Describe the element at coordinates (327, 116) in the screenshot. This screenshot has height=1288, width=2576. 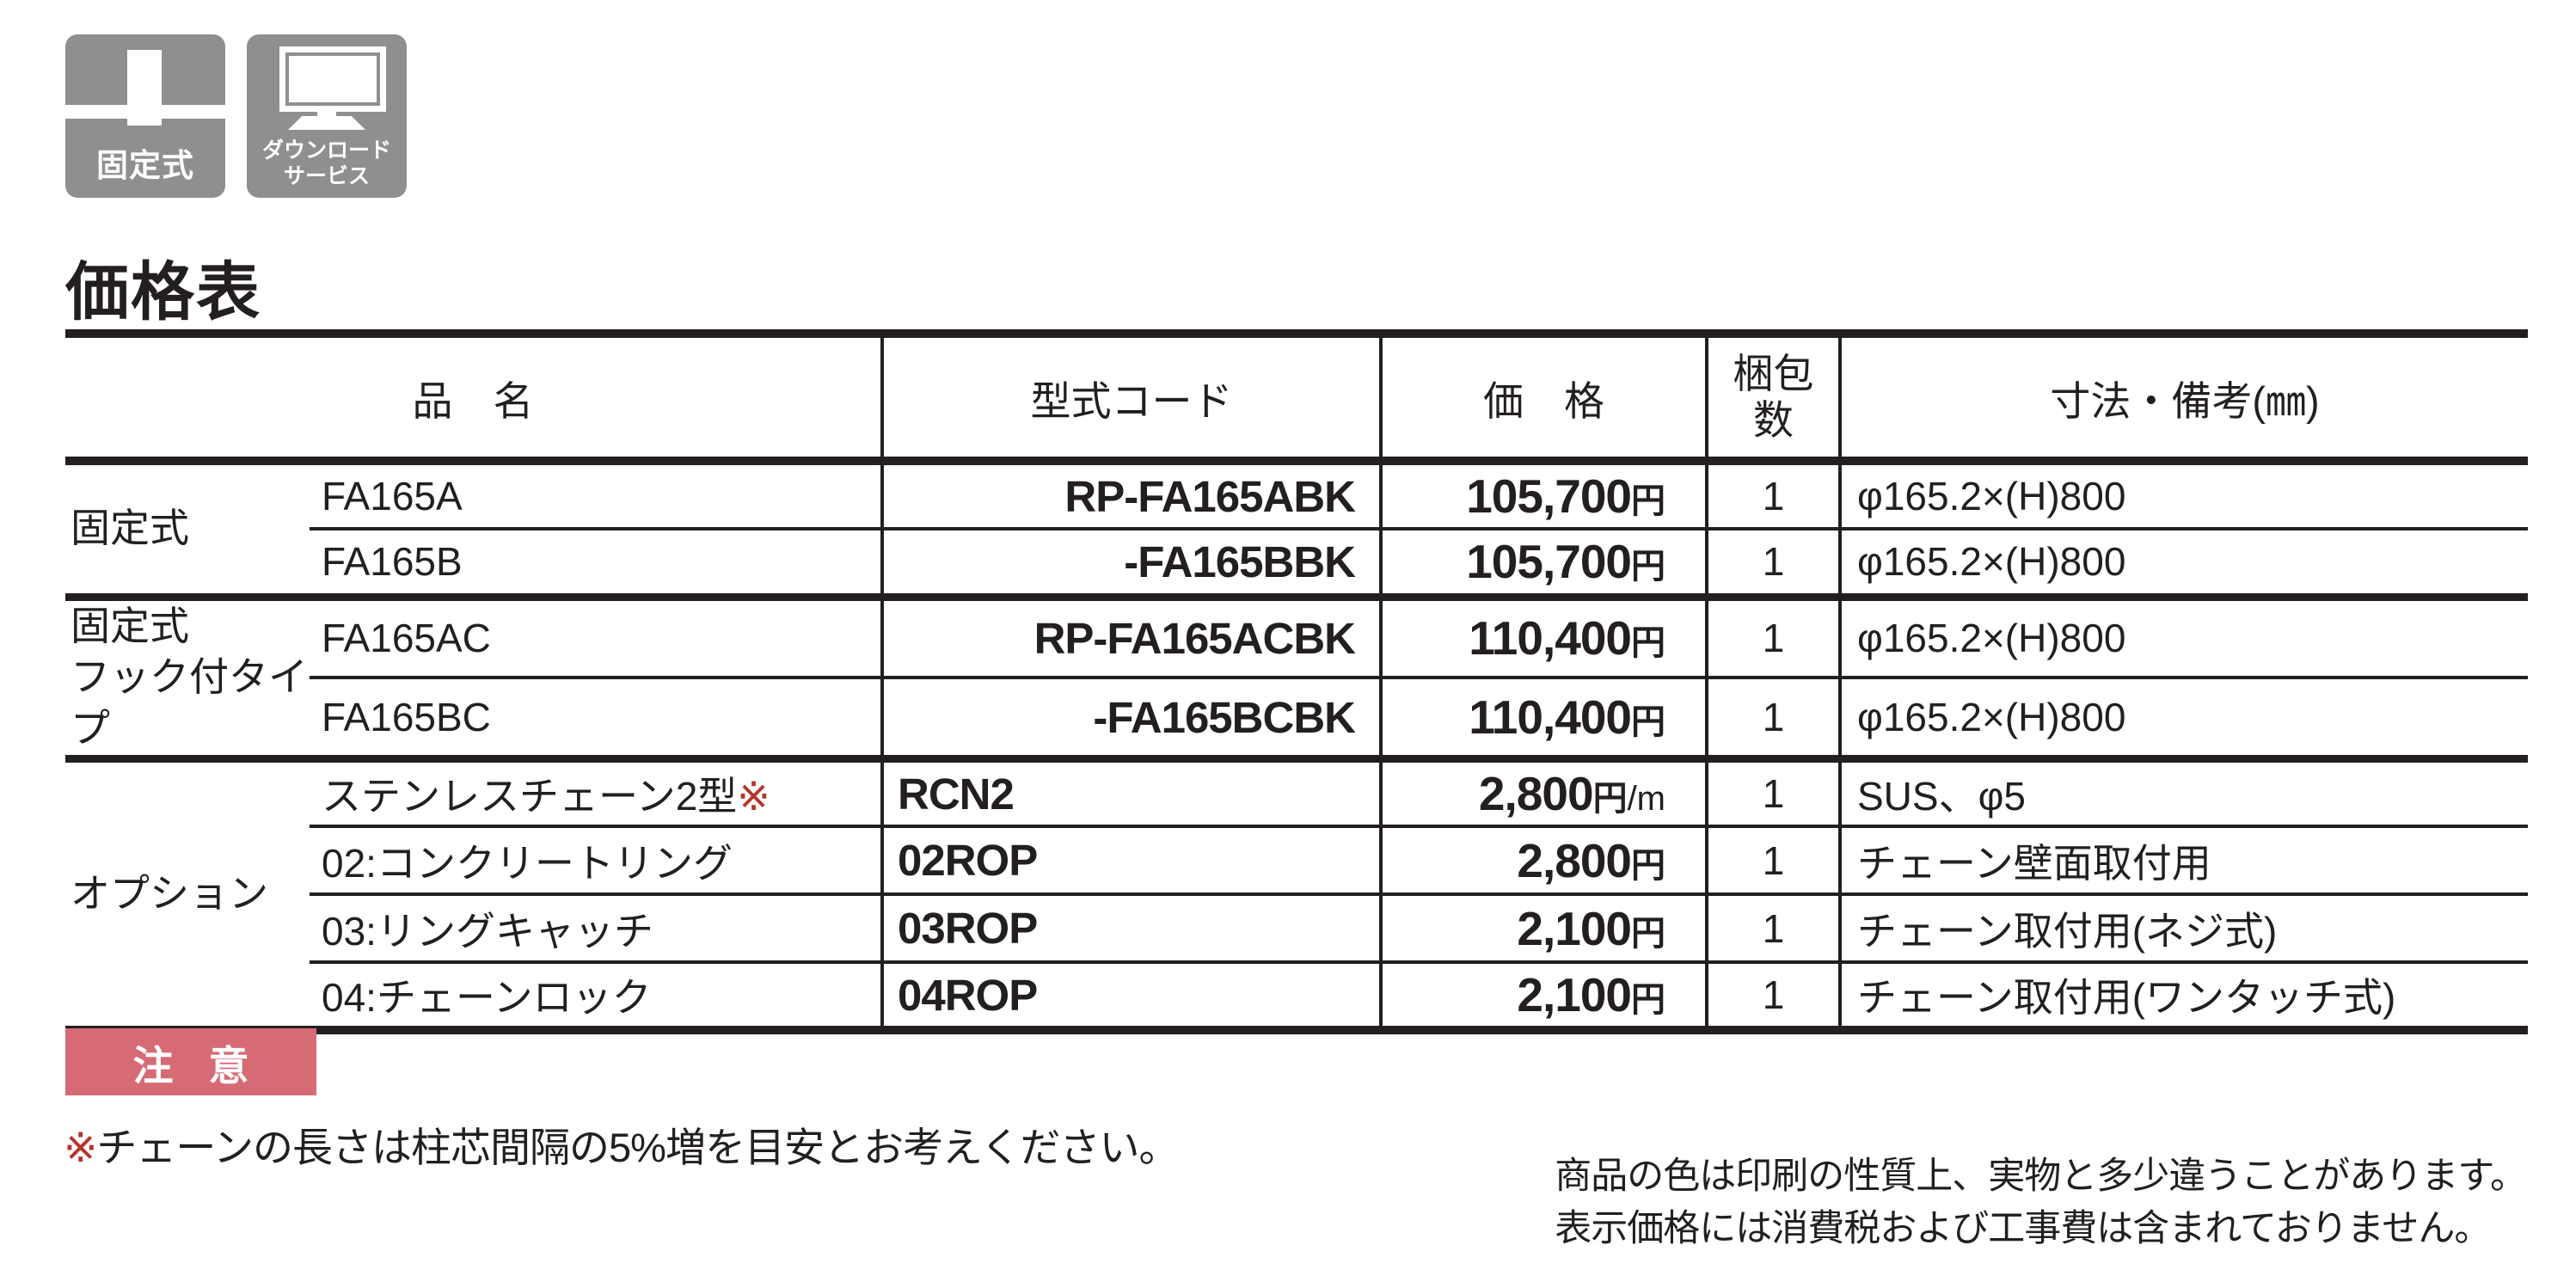
I see `download-service-badge: ダウンロード サービス` at that location.